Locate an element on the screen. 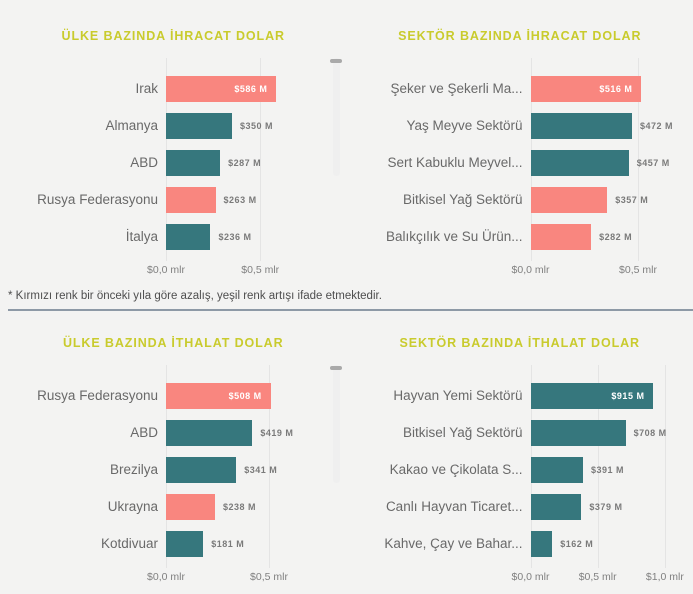  bars-area: $915 M $708 M $391 M $379 M $162 M is located at coordinates (606, 466).